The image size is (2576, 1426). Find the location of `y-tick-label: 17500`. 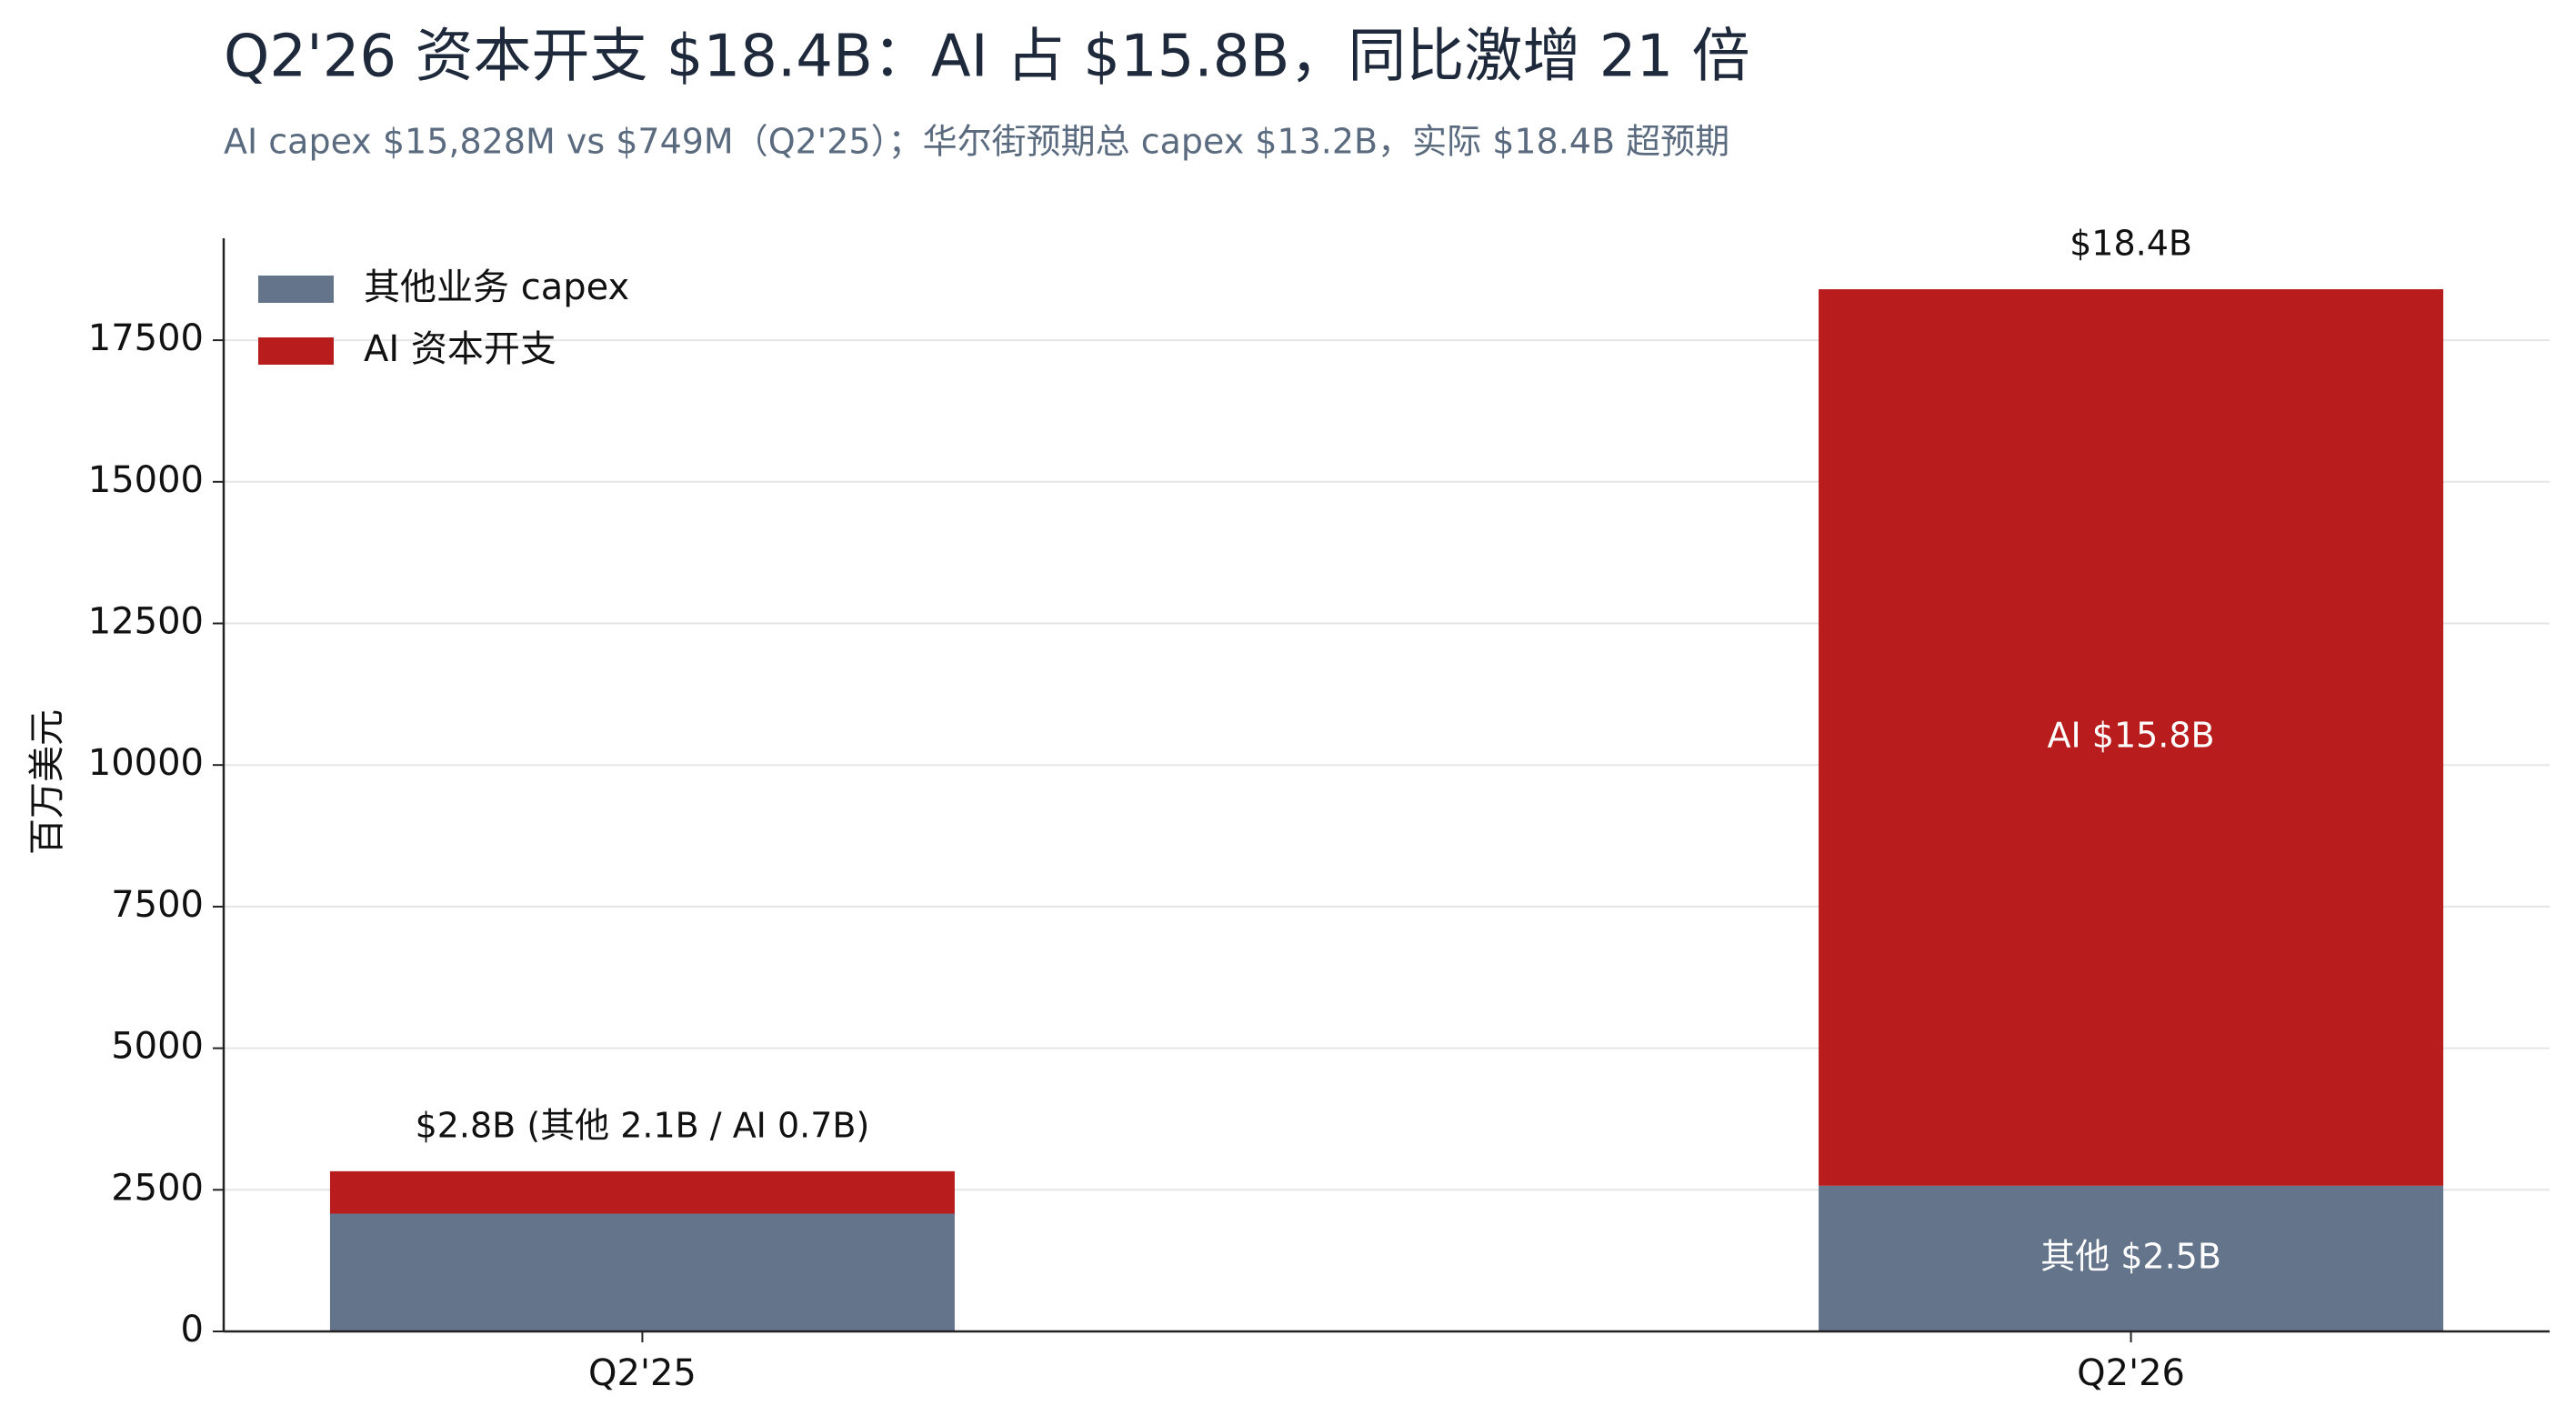

y-tick-label: 17500 is located at coordinates (146, 338).